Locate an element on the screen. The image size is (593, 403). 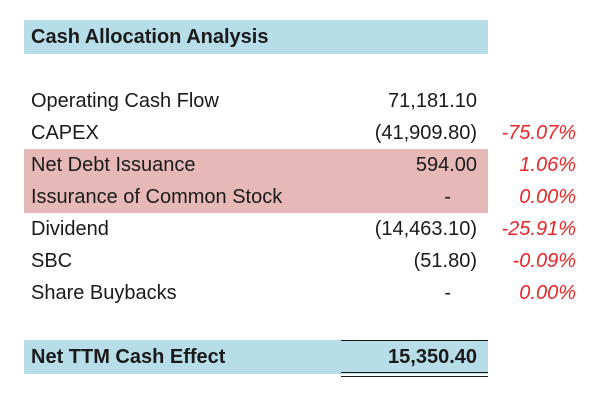
sheet-title: Cash Allocation Analysis is located at coordinates (150, 37).